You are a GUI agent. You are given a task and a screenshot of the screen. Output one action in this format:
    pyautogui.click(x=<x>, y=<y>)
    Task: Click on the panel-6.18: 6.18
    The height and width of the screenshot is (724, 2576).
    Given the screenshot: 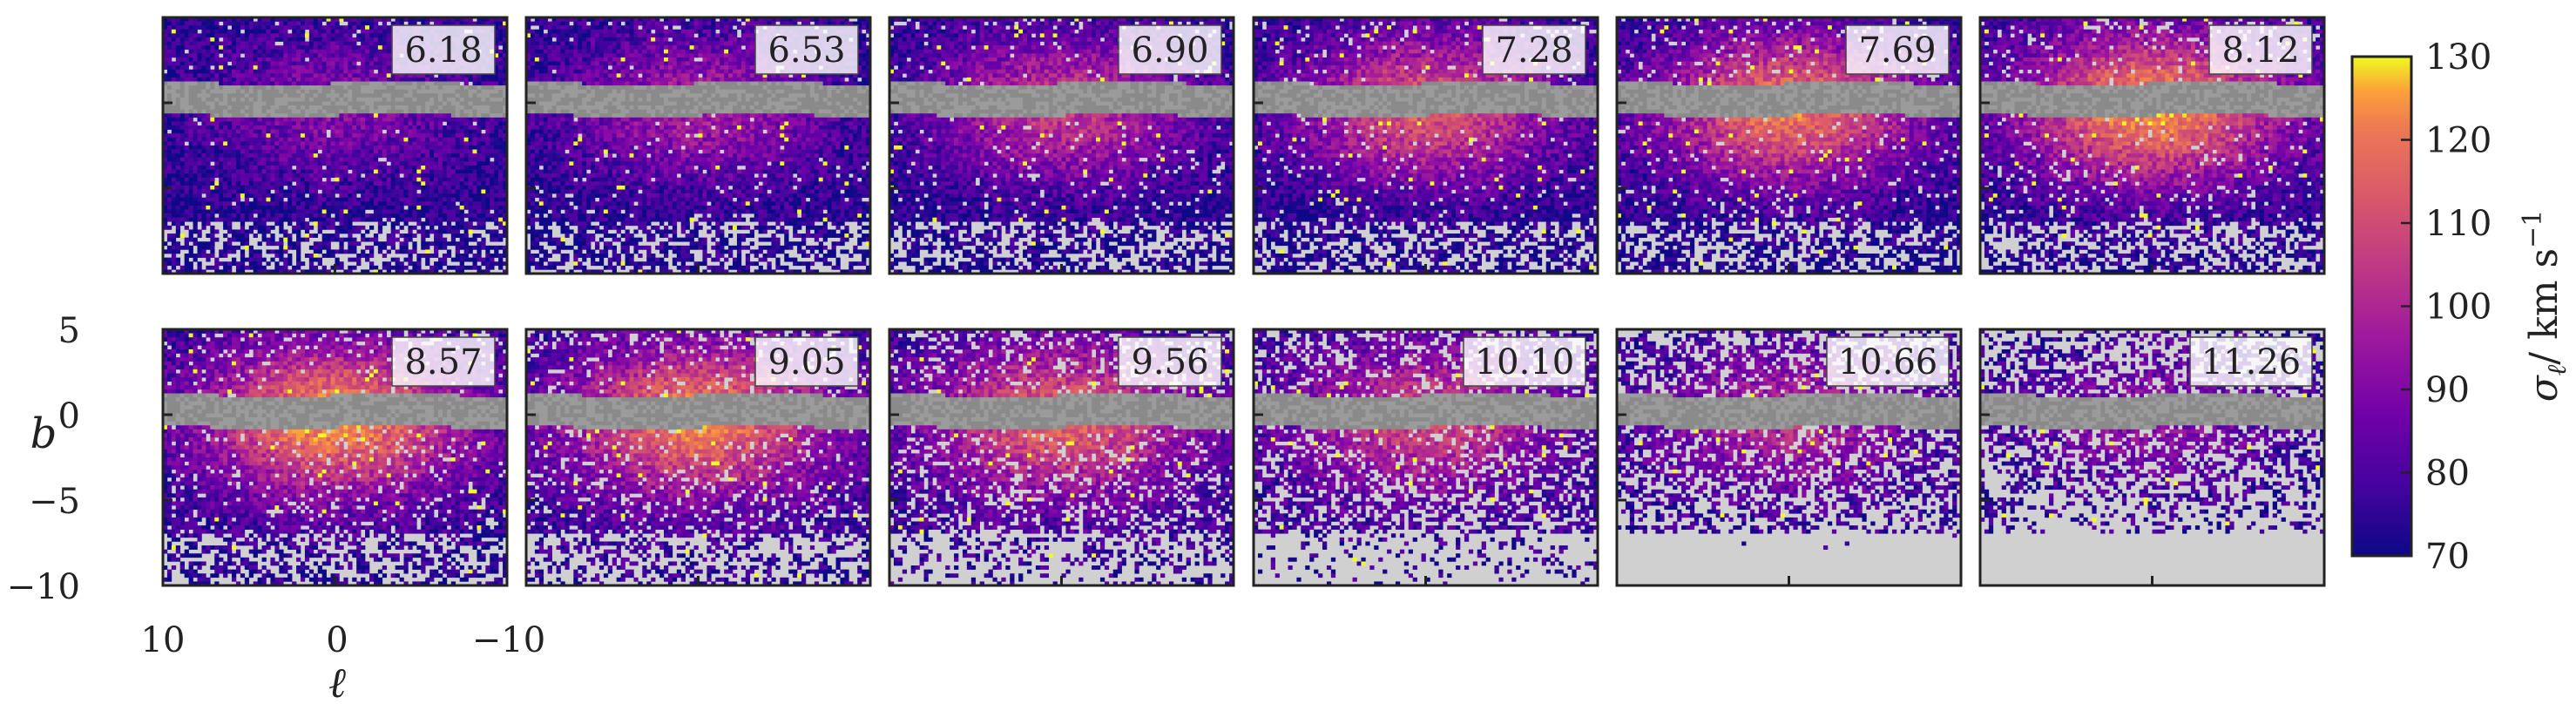 What is the action you would take?
    pyautogui.click(x=335, y=146)
    